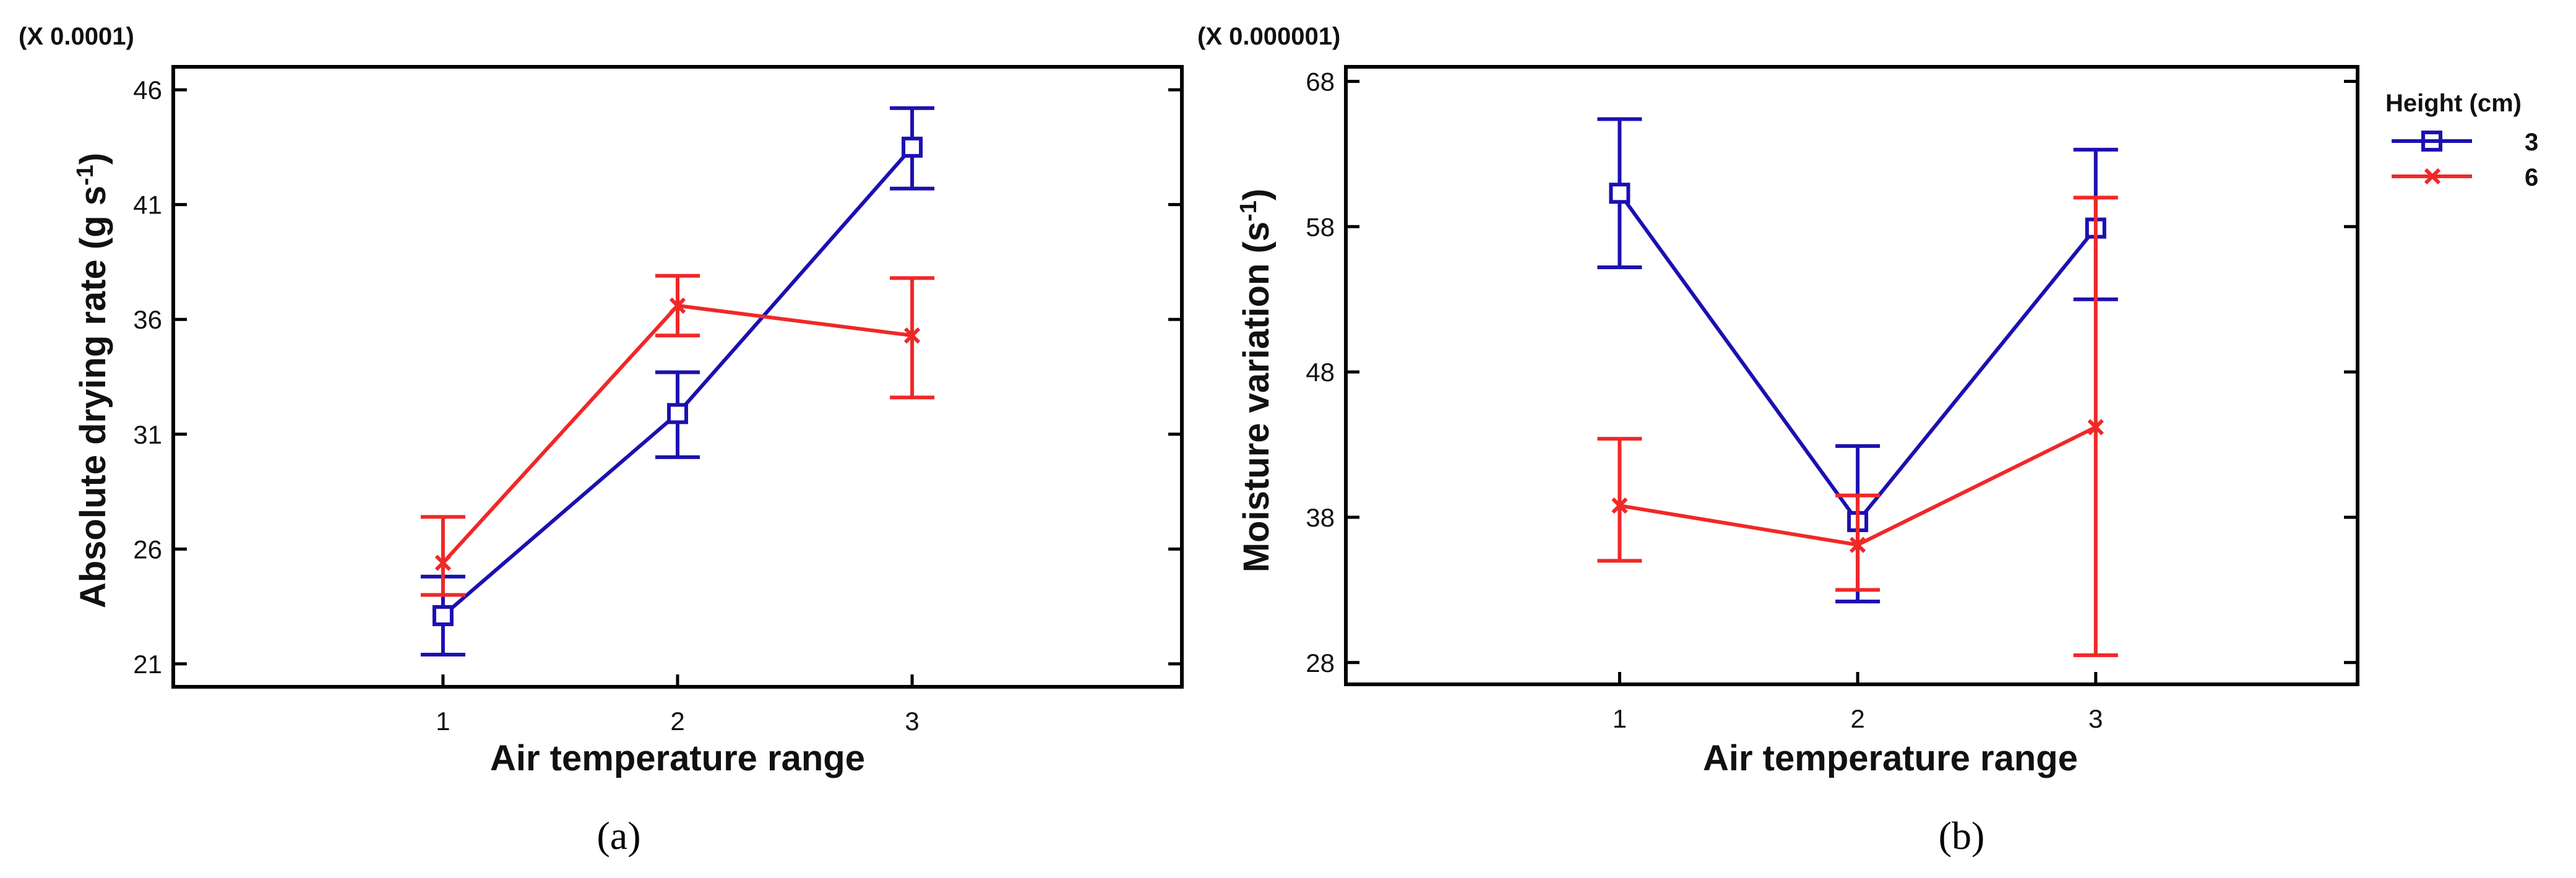 This screenshot has height=878, width=2576. I want to click on legend-item-3: 3, so click(2465, 142).